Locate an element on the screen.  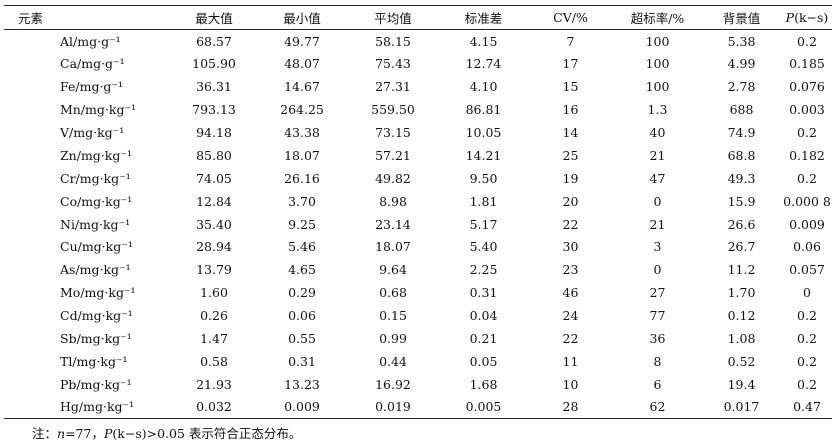
header-sd: 标准差 is located at coordinates (483, 17).